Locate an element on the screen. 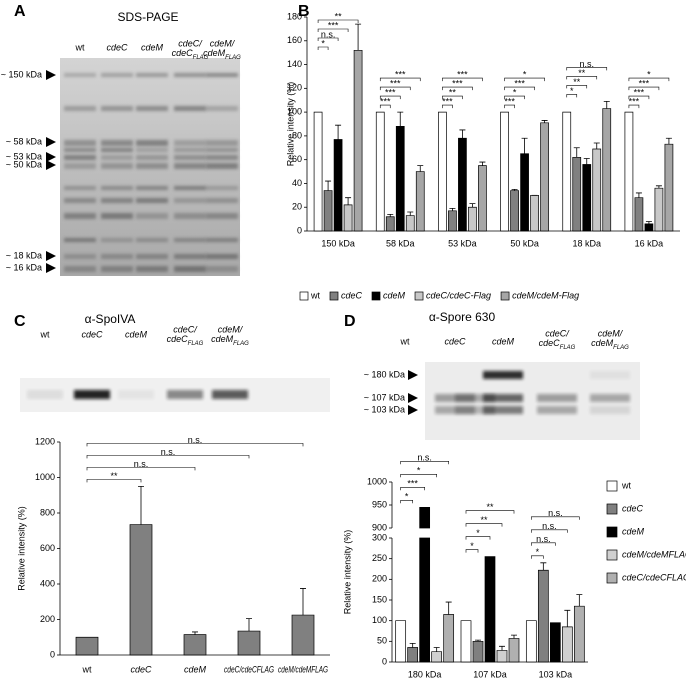  panel-label: C is located at coordinates (20, 321).